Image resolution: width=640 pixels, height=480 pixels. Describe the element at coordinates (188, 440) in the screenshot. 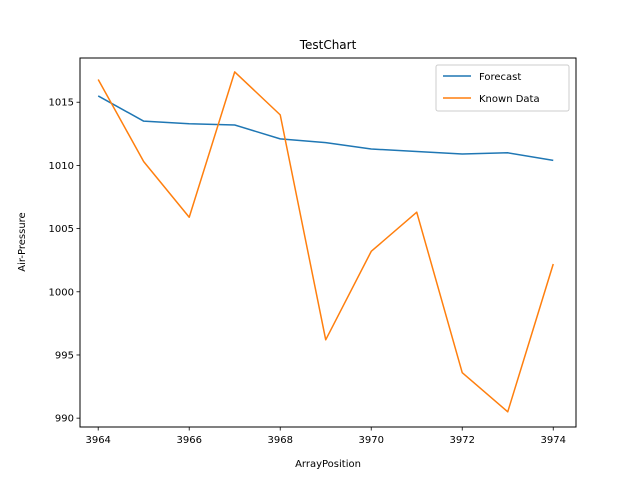

I see `x-tick-label: 3966` at that location.